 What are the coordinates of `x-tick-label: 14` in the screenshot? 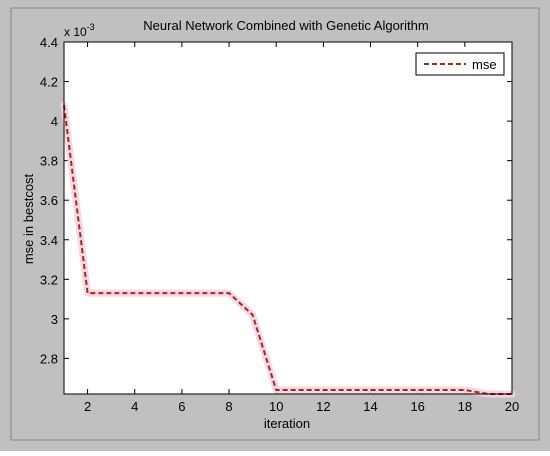 It's located at (370, 406).